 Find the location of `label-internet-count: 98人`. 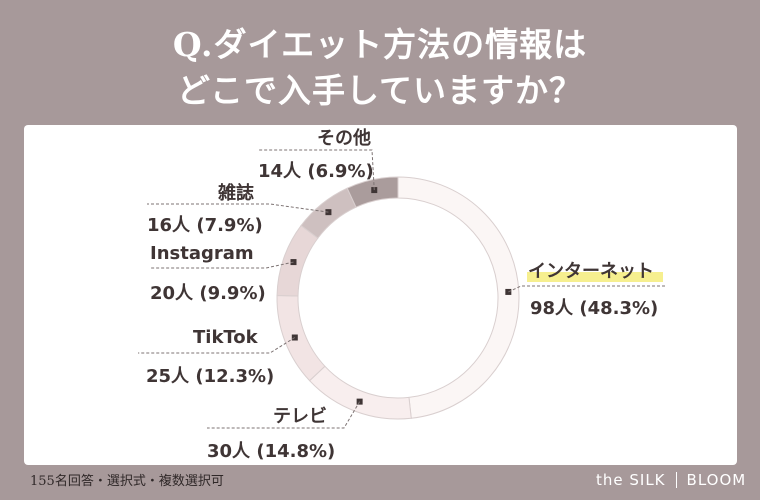

label-internet-count: 98人 is located at coordinates (552, 308).